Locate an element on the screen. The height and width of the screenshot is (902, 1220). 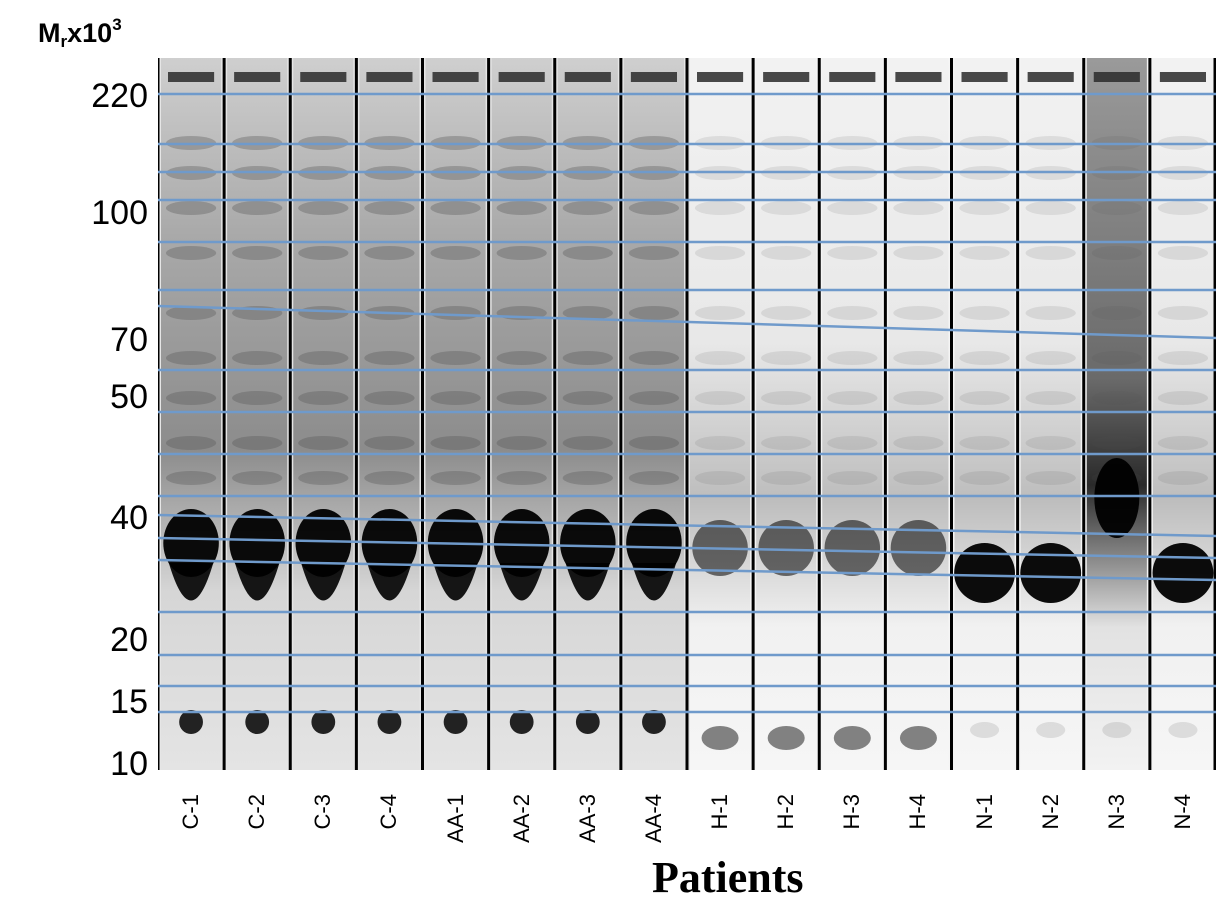
mw-marker-100: 100 is located at coordinates (119, 213).